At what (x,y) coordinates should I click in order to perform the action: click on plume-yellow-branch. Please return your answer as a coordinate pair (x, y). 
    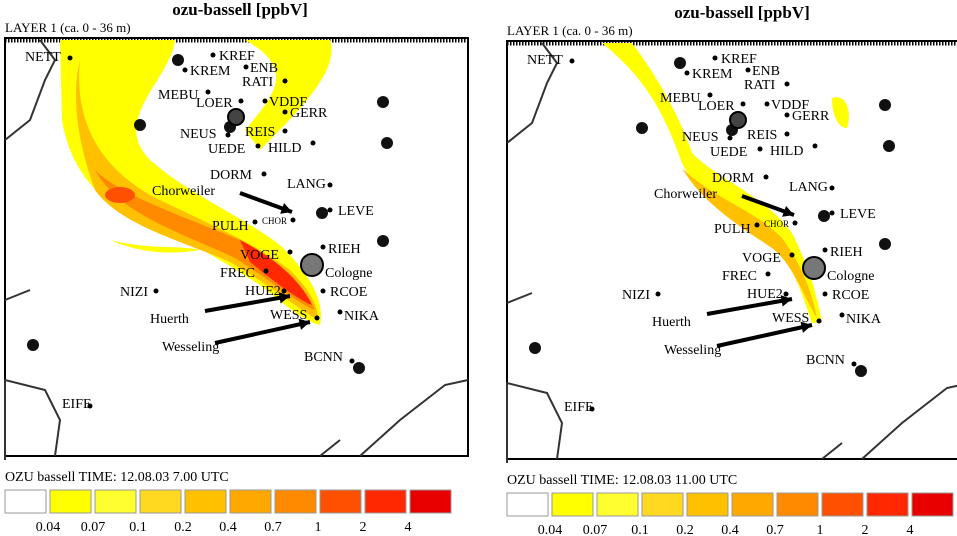
    Looking at the image, I should click on (288, 95).